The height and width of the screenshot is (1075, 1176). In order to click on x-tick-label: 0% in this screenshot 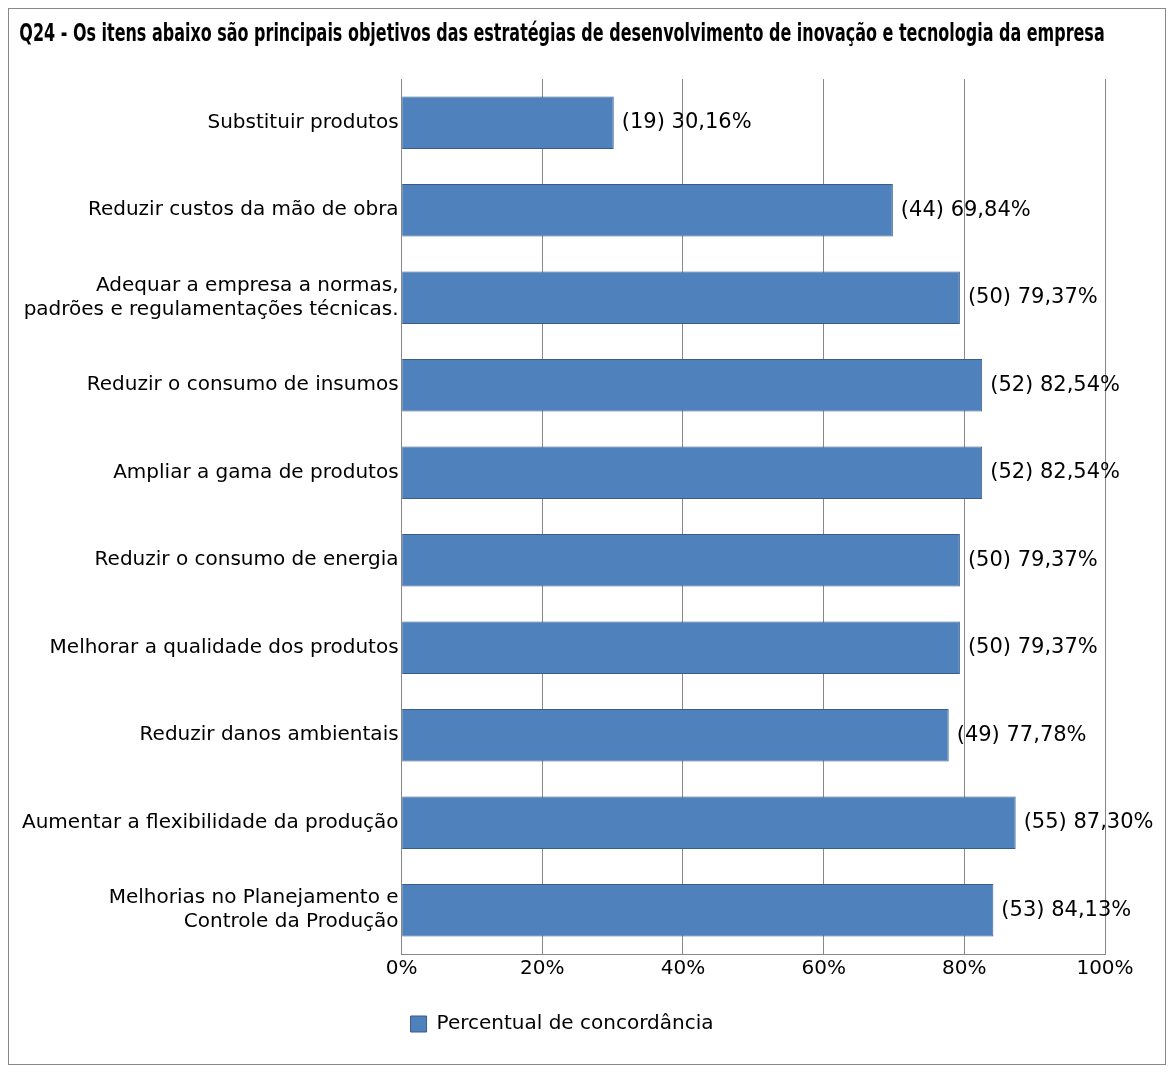, I will do `click(401, 967)`.